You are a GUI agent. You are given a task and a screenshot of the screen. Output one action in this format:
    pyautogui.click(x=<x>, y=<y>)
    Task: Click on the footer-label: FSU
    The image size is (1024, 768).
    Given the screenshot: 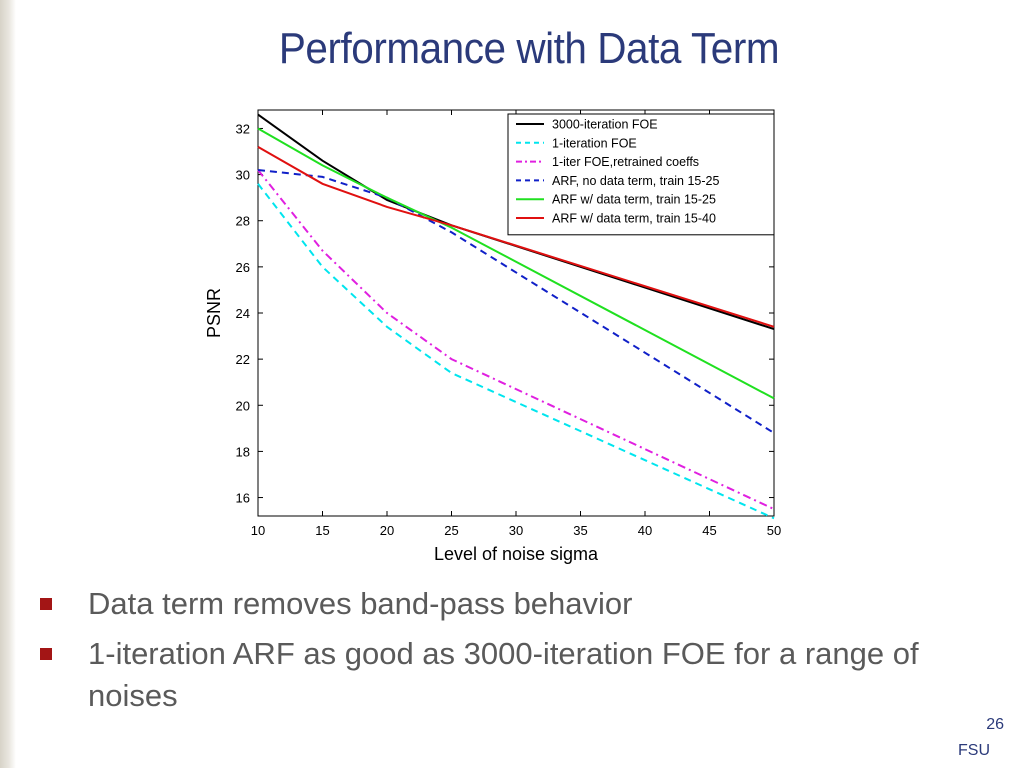 What is the action you would take?
    pyautogui.click(x=974, y=750)
    